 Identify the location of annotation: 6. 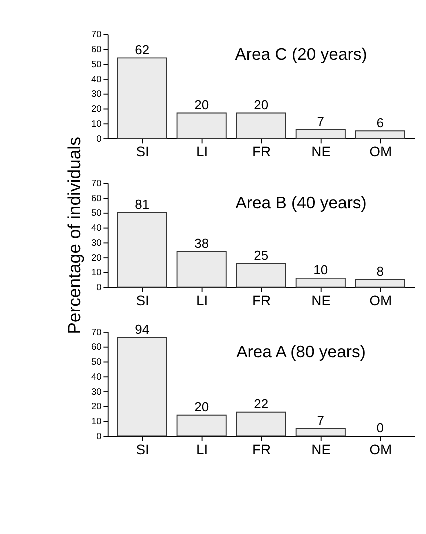
(380, 122).